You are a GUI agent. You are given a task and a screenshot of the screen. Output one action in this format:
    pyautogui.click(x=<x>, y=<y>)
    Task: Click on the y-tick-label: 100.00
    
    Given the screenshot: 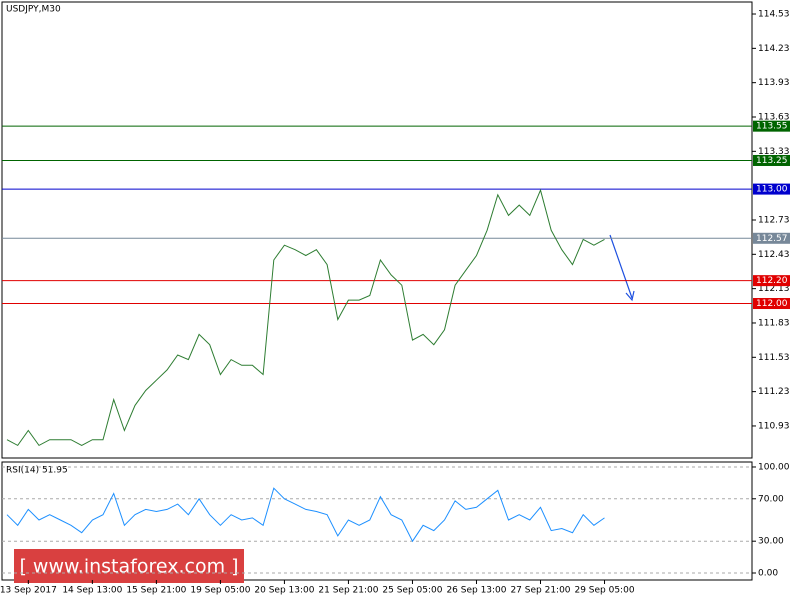 What is the action you would take?
    pyautogui.click(x=774, y=467)
    